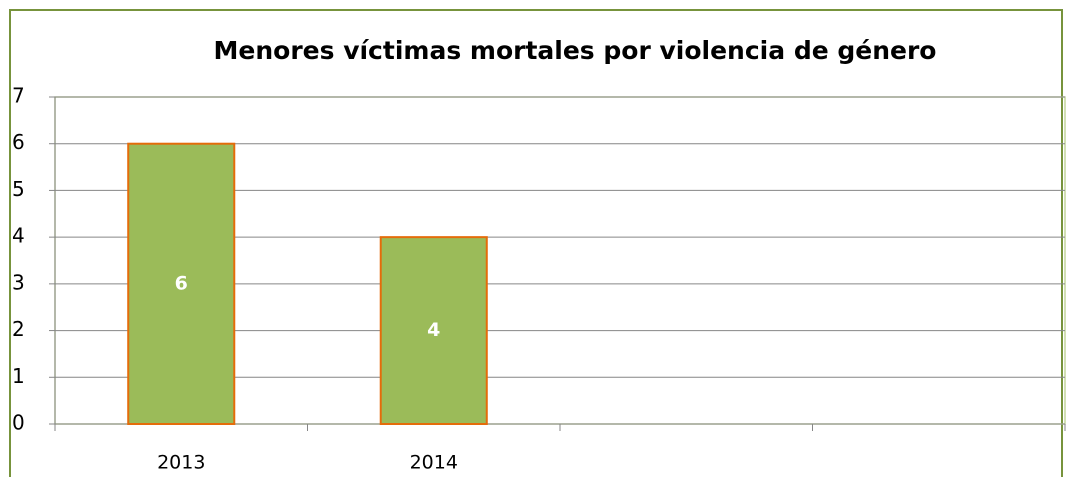 This screenshot has height=477, width=1070. What do you see at coordinates (18, 282) in the screenshot?
I see `y-tick-label: 3` at bounding box center [18, 282].